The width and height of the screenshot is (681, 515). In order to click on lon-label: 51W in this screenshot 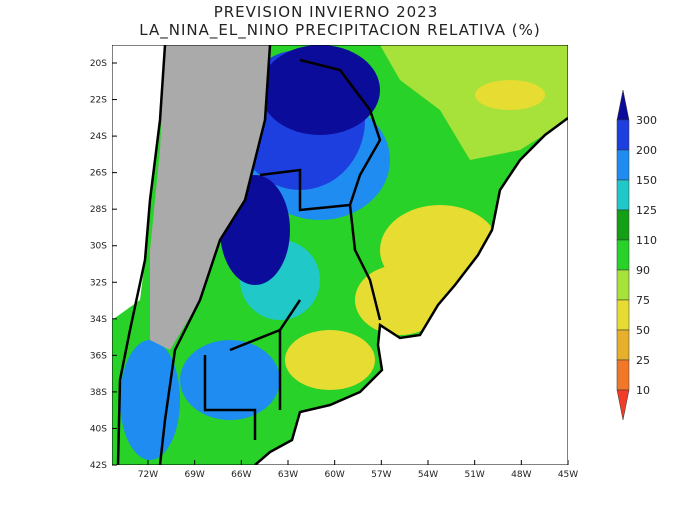, I will do `click(474, 475)`.